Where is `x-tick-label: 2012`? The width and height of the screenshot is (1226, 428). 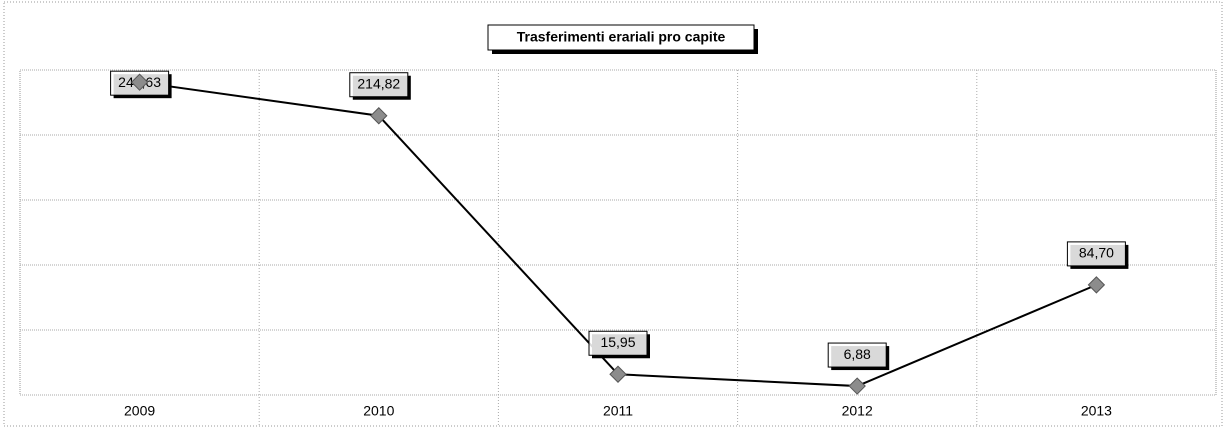 x-tick-label: 2012 is located at coordinates (857, 411).